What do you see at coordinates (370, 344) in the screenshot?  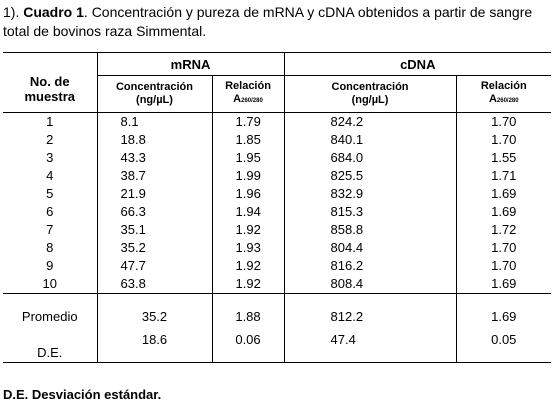 I see `cdna-concentration-sd: 47.4` at bounding box center [370, 344].